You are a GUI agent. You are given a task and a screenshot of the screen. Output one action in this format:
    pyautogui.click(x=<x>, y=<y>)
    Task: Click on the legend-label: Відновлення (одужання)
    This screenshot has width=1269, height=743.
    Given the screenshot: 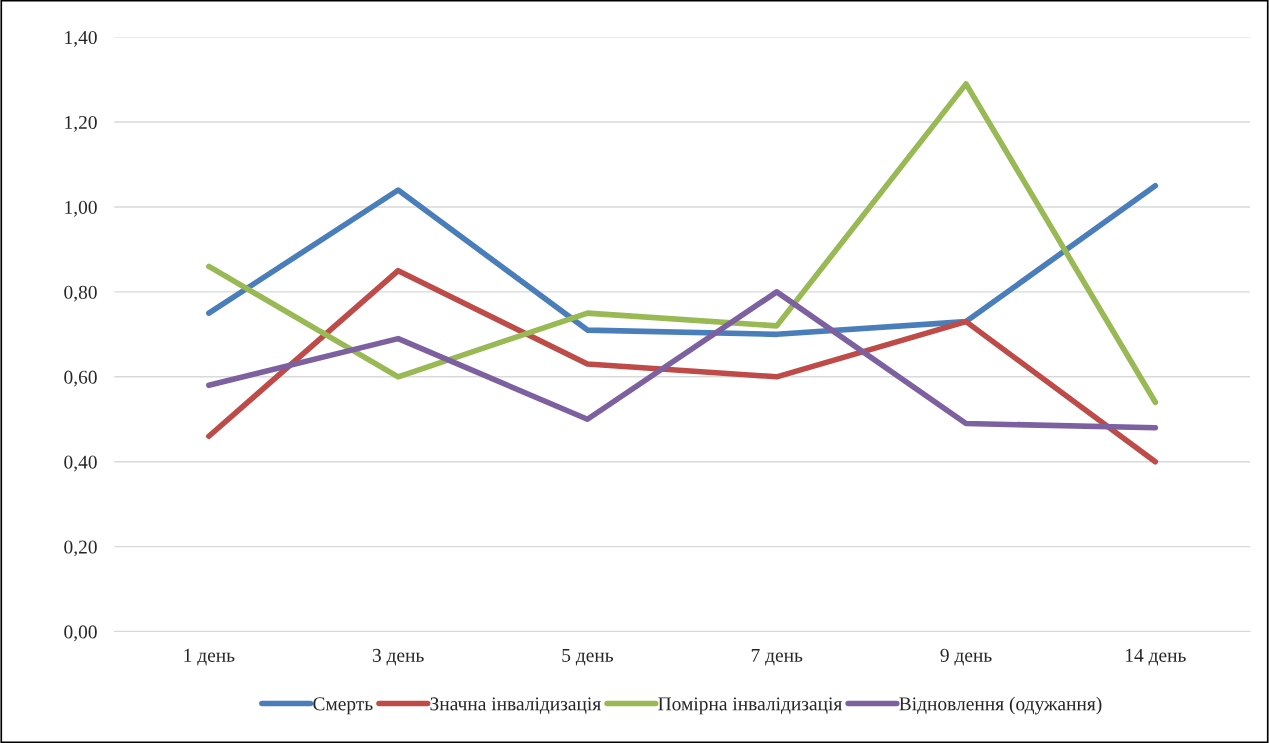 What is the action you would take?
    pyautogui.click(x=1000, y=705)
    